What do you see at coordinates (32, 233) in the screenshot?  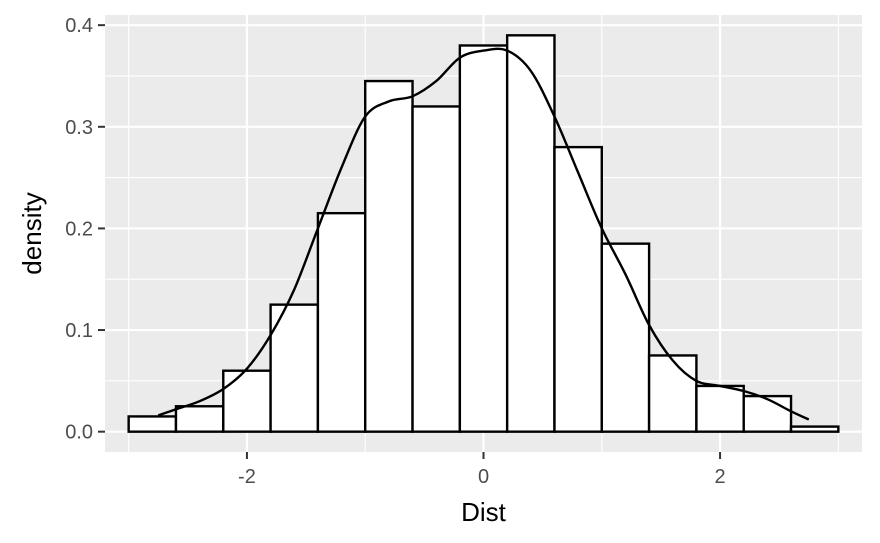 I see `y-axis-title: density` at bounding box center [32, 233].